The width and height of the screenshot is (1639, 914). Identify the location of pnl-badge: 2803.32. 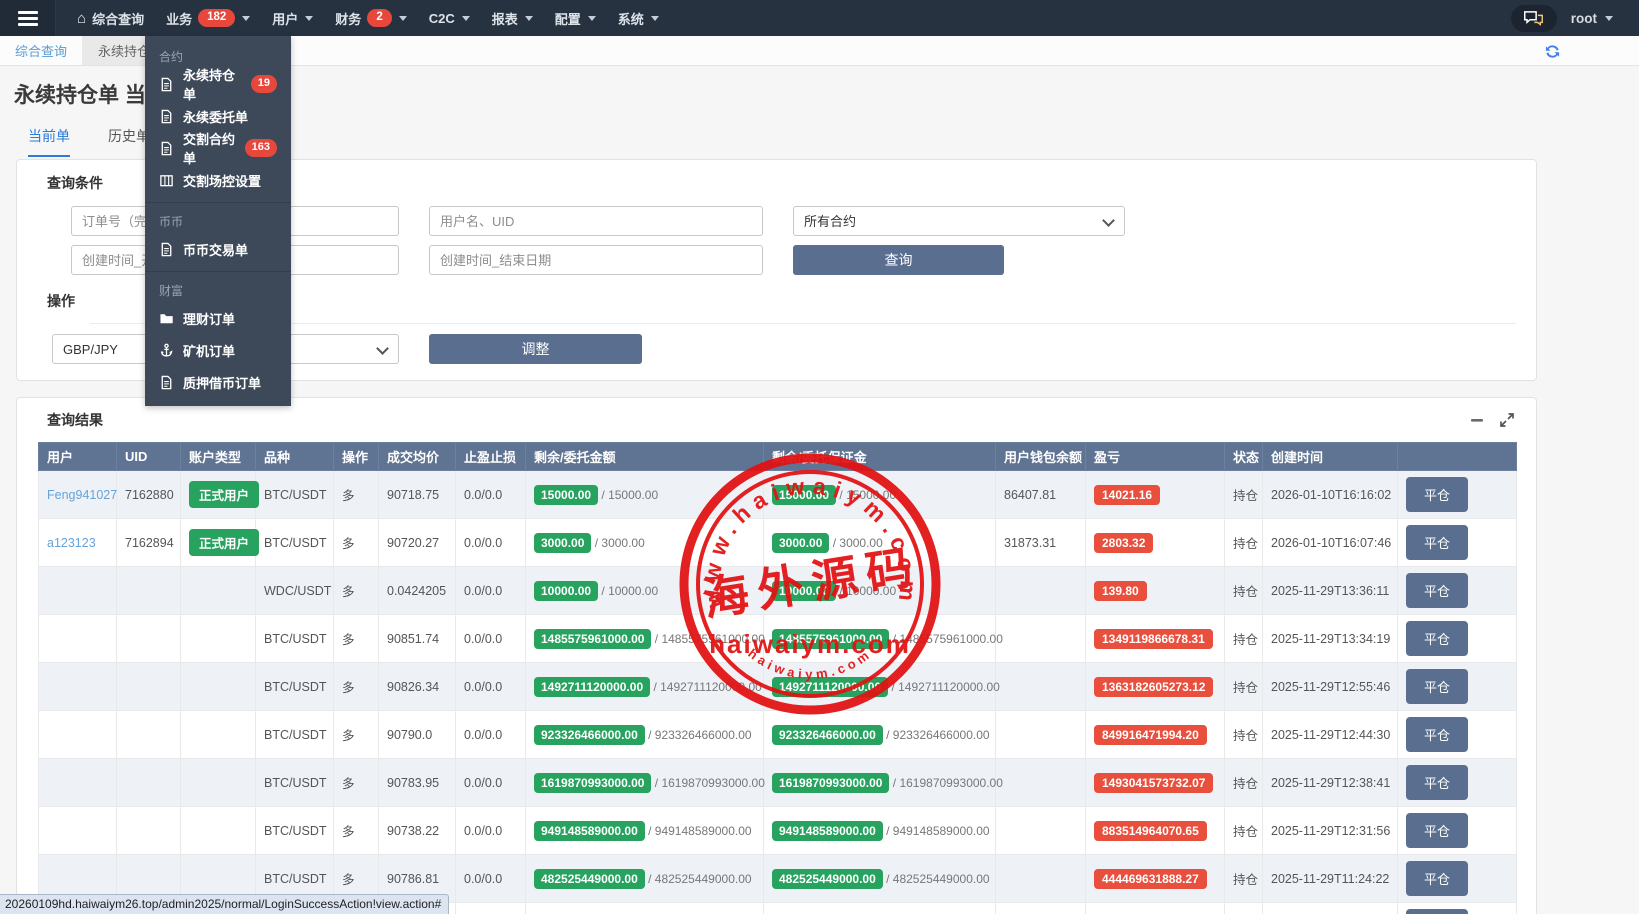
(1124, 542).